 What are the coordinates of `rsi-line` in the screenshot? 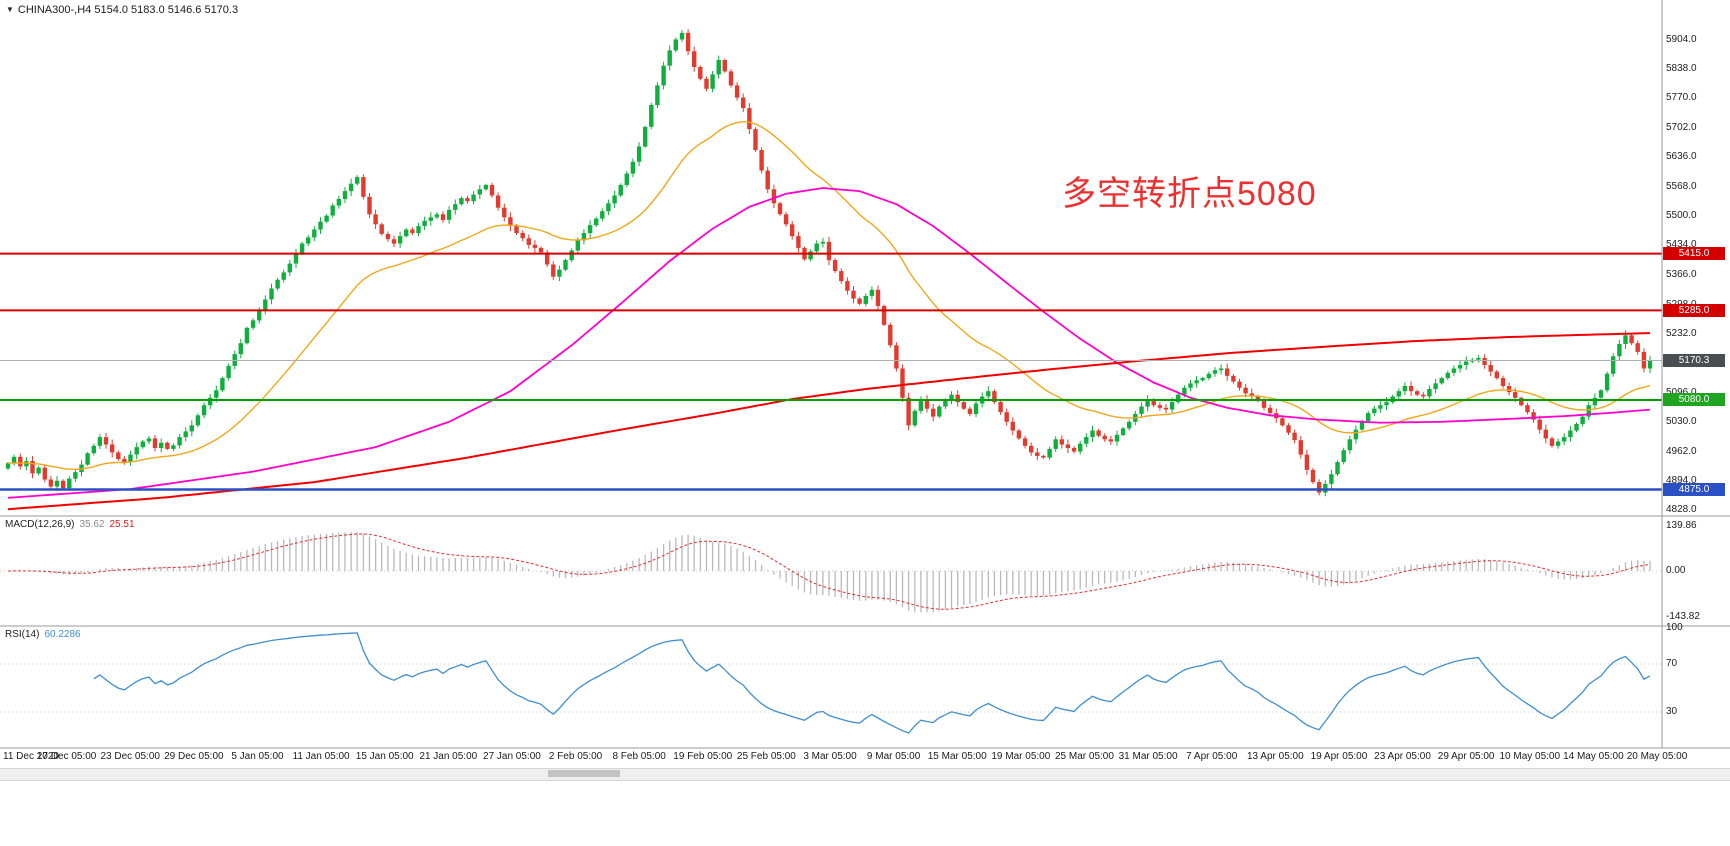 It's located at (872, 683).